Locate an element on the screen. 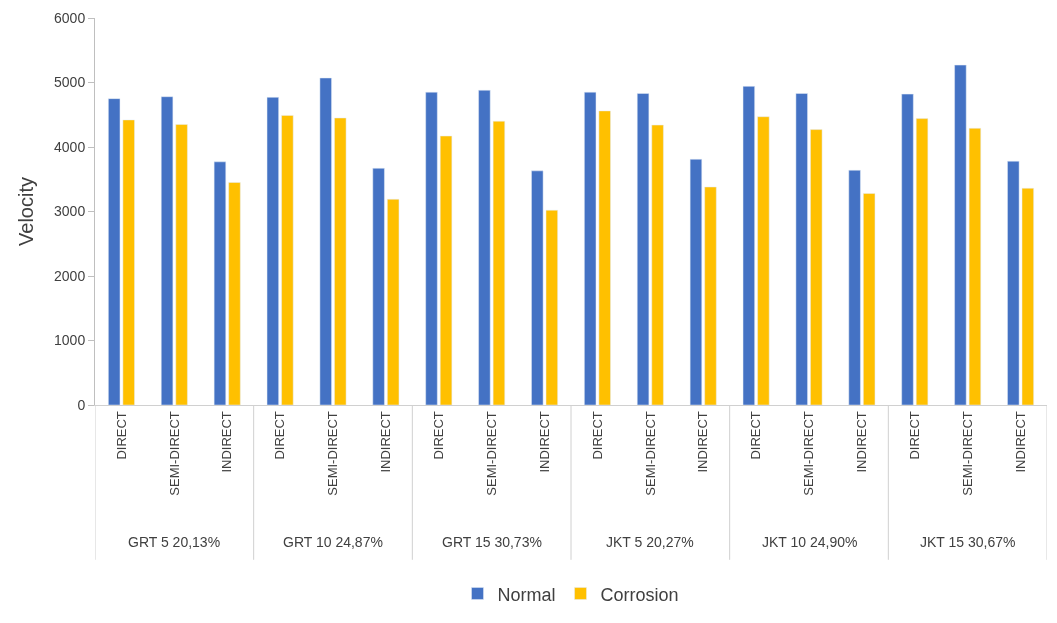 The height and width of the screenshot is (623, 1057). text: JKT 15 30,67% is located at coordinates (968, 542).